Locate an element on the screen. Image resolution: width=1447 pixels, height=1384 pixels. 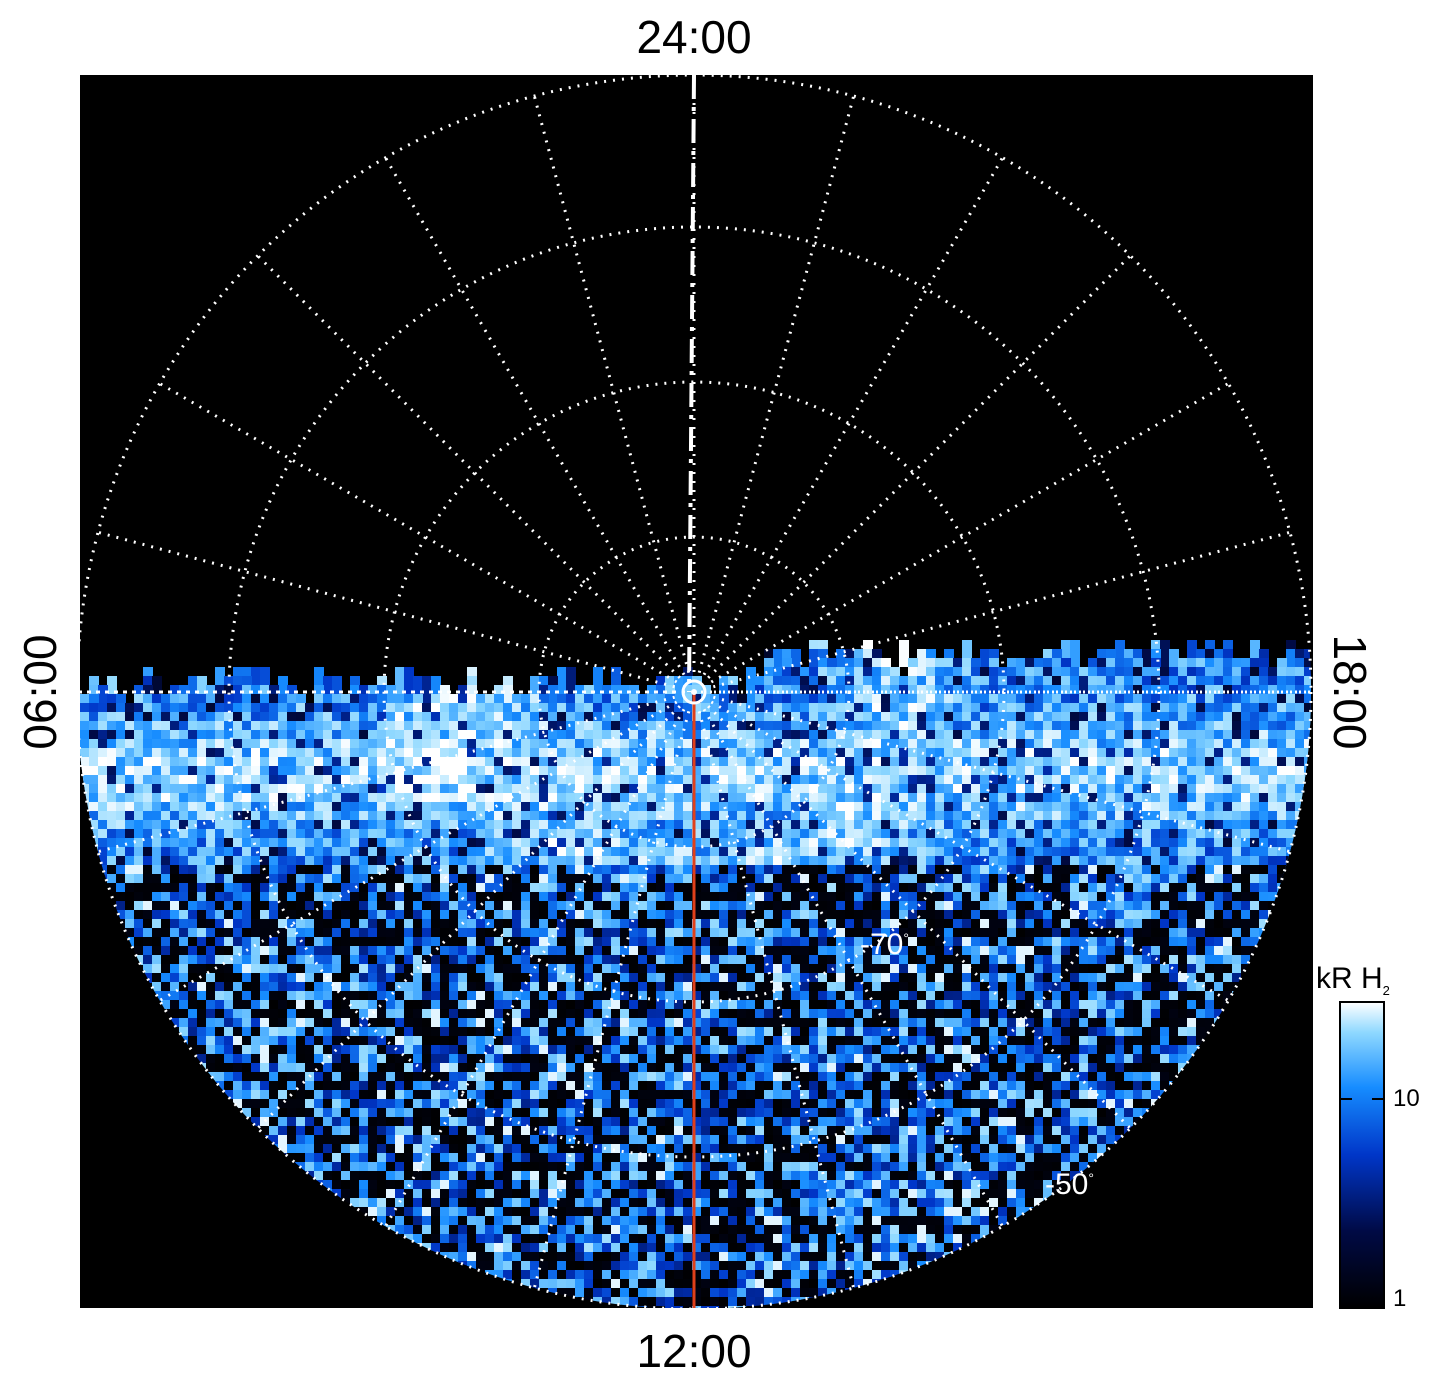
colorbar-title: kR H2 is located at coordinates (1353, 980).